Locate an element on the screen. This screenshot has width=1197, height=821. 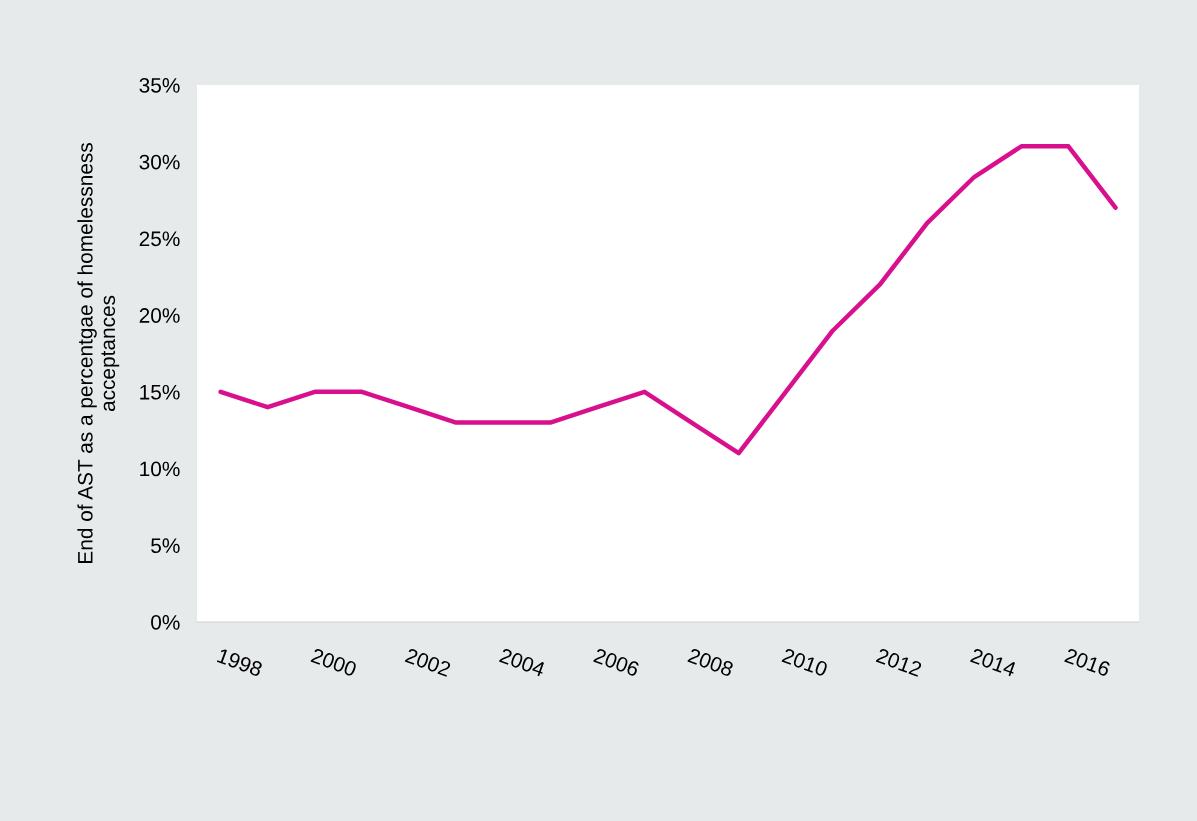
y-tick-label: 0% is located at coordinates (165, 622).